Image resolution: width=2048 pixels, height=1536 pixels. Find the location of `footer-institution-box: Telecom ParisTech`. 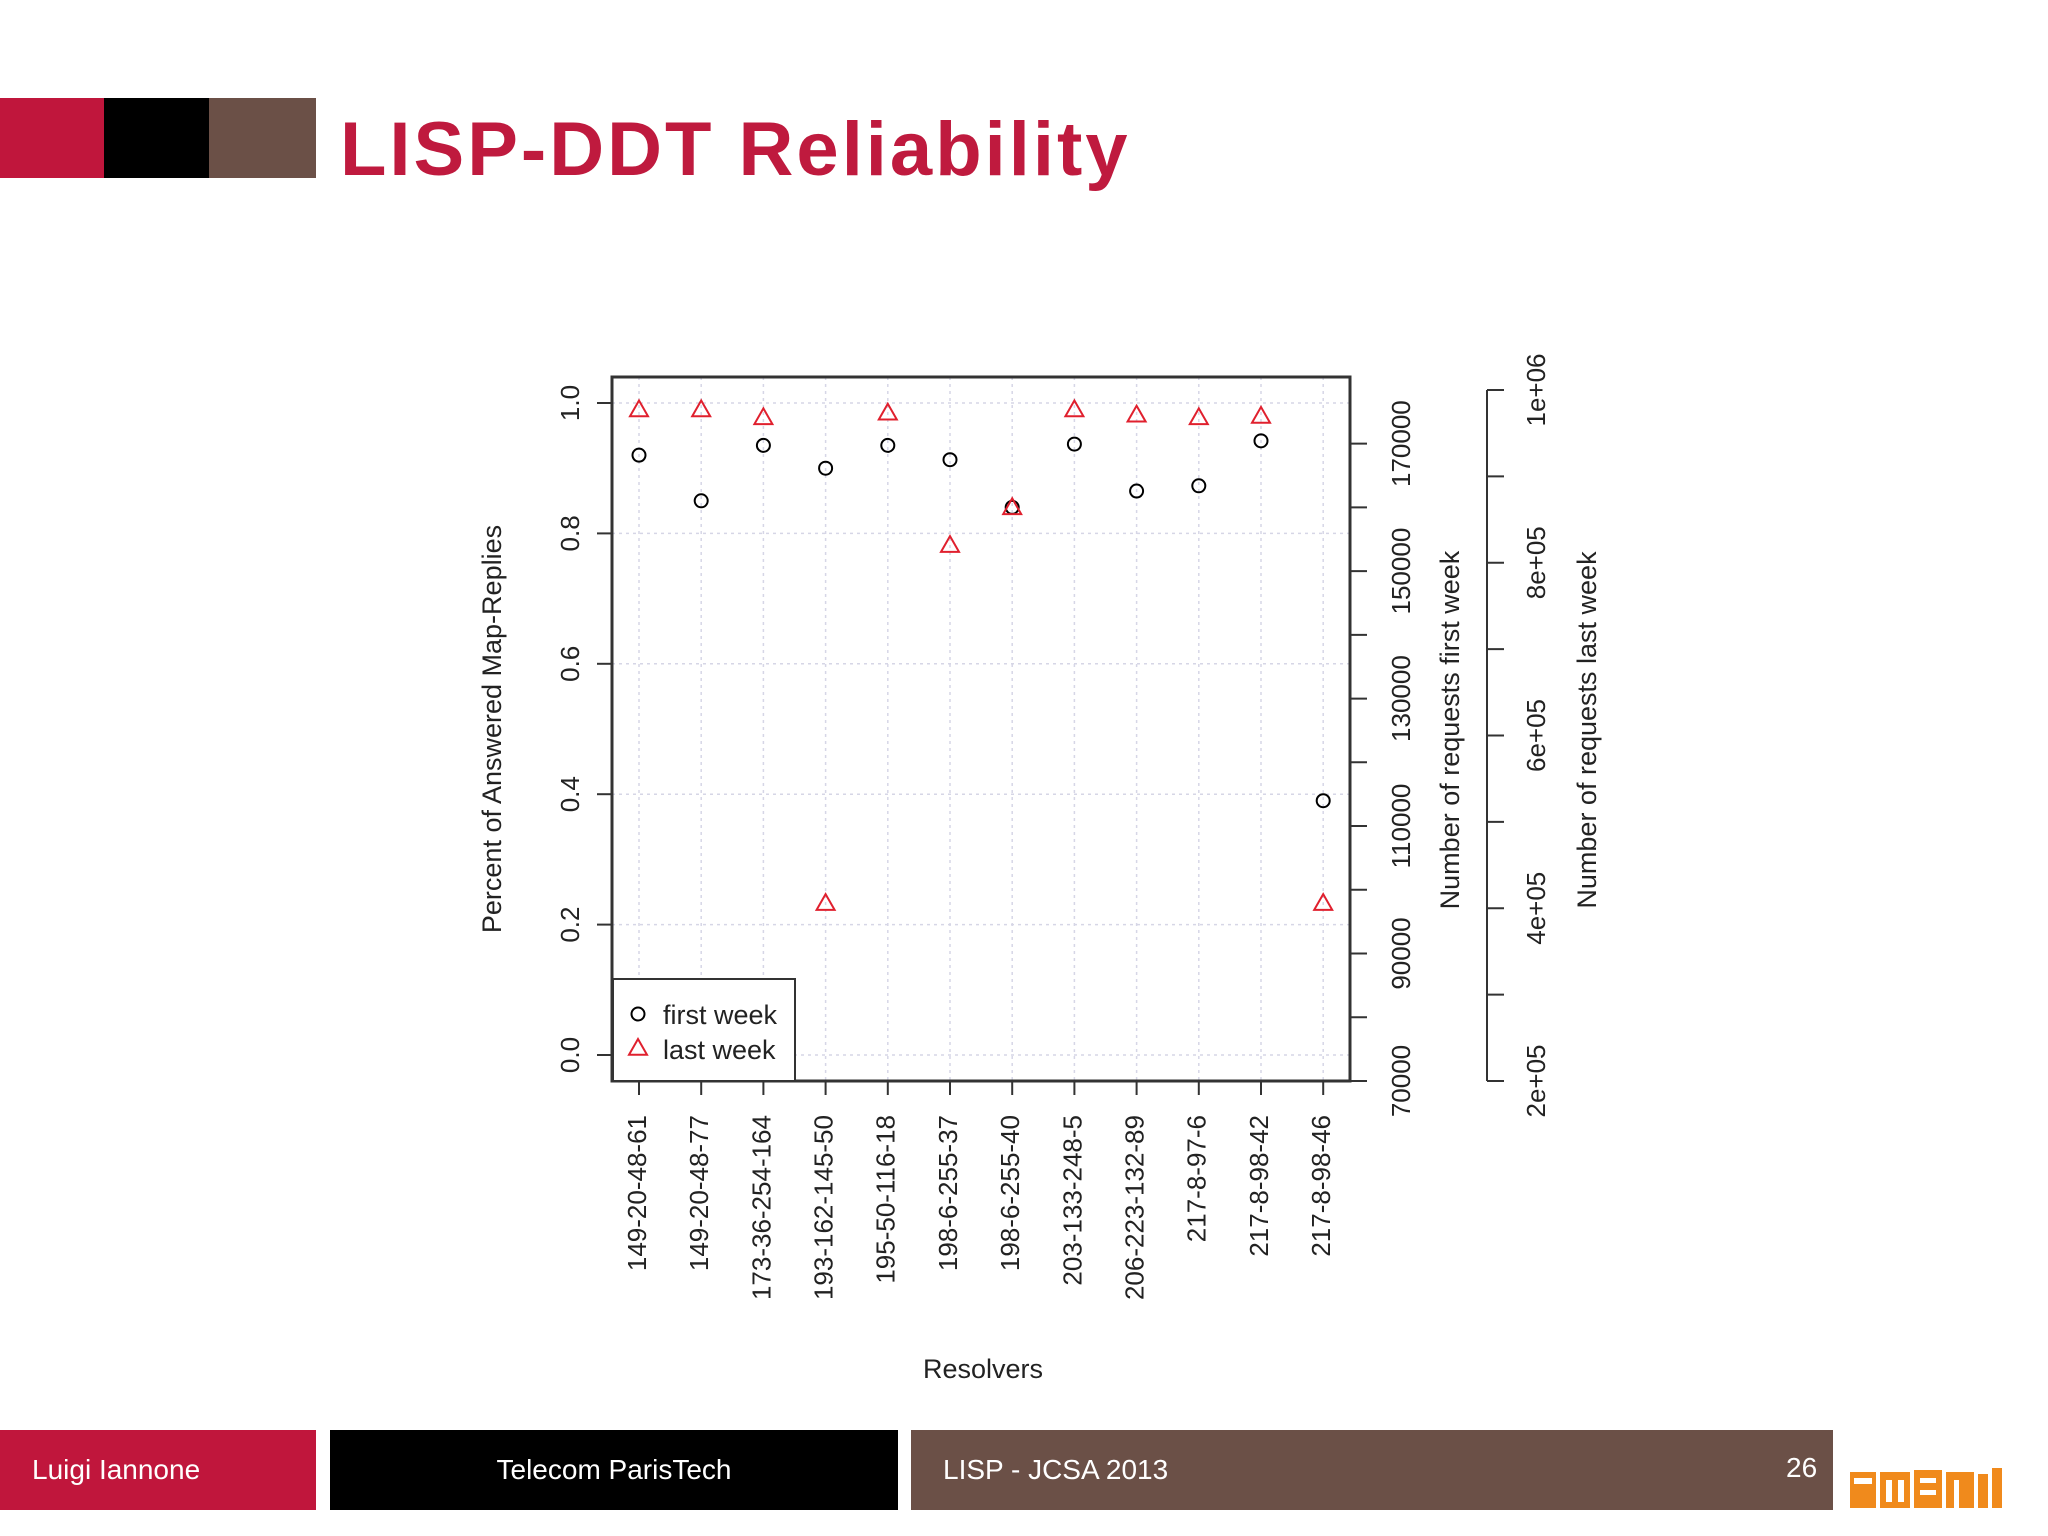

footer-institution-box: Telecom ParisTech is located at coordinates (614, 1470).